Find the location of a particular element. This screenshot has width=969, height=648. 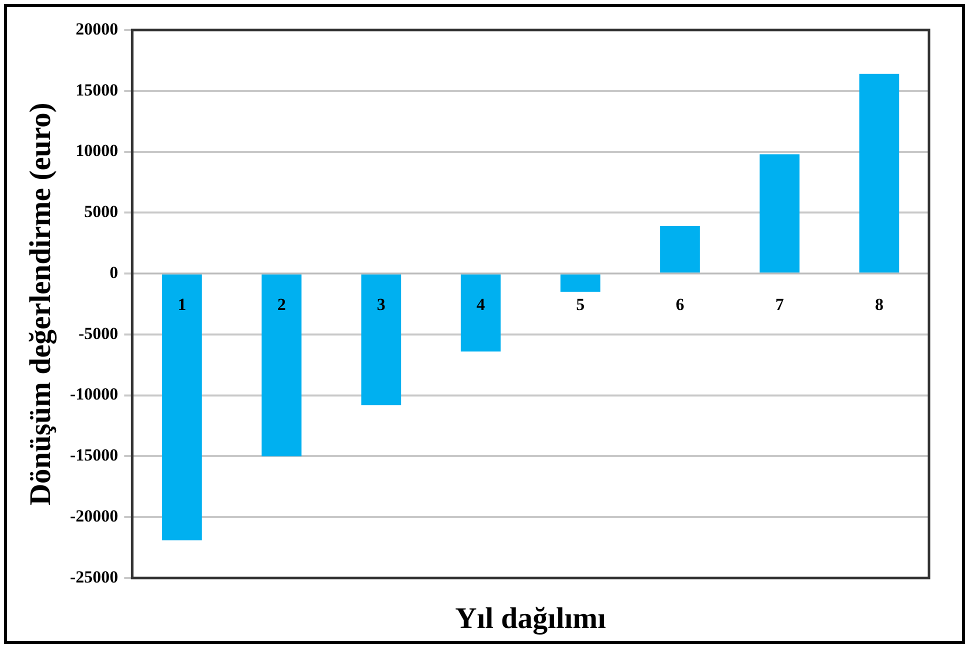

x-tick-label: 4 is located at coordinates (481, 304).